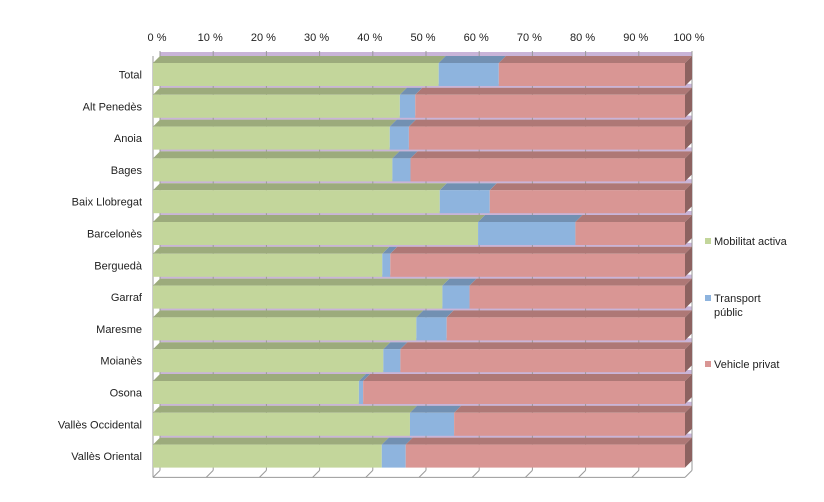 The height and width of the screenshot is (502, 824). What do you see at coordinates (107, 203) in the screenshot?
I see `category-label: Baix Llobregat` at bounding box center [107, 203].